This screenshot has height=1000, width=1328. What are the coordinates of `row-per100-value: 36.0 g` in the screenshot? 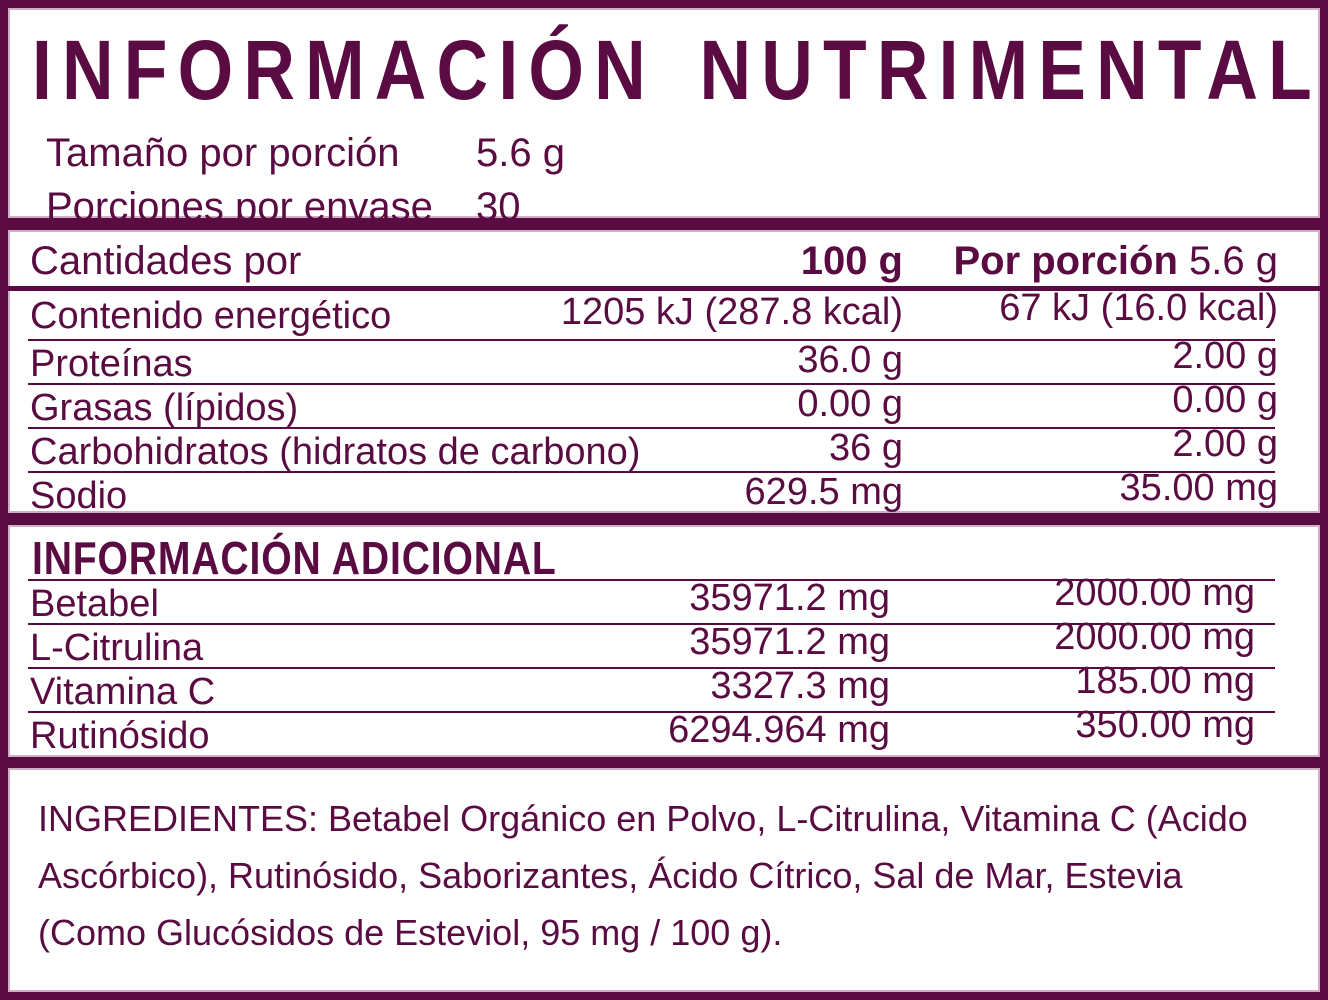 It's located at (850, 360).